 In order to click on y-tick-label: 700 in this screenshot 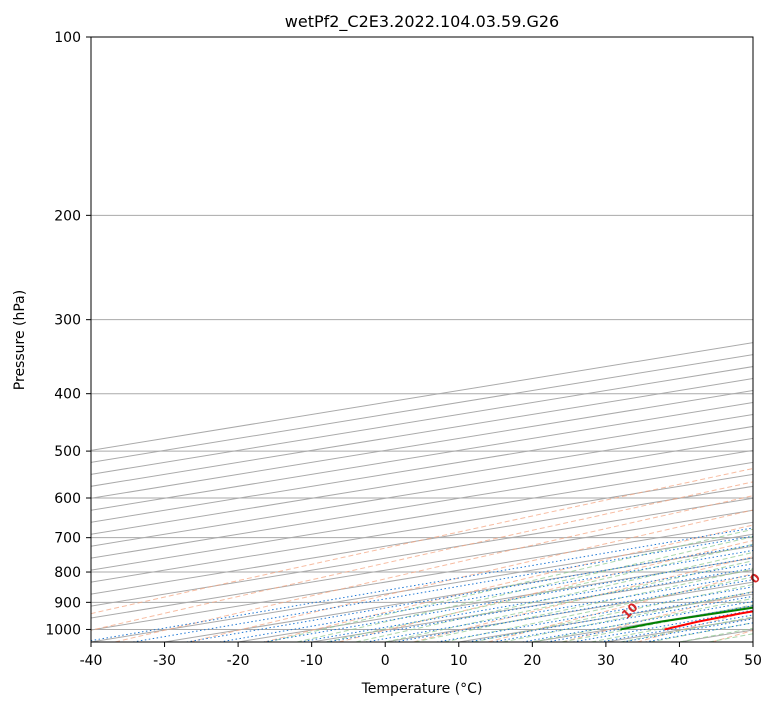, I will do `click(67, 539)`.